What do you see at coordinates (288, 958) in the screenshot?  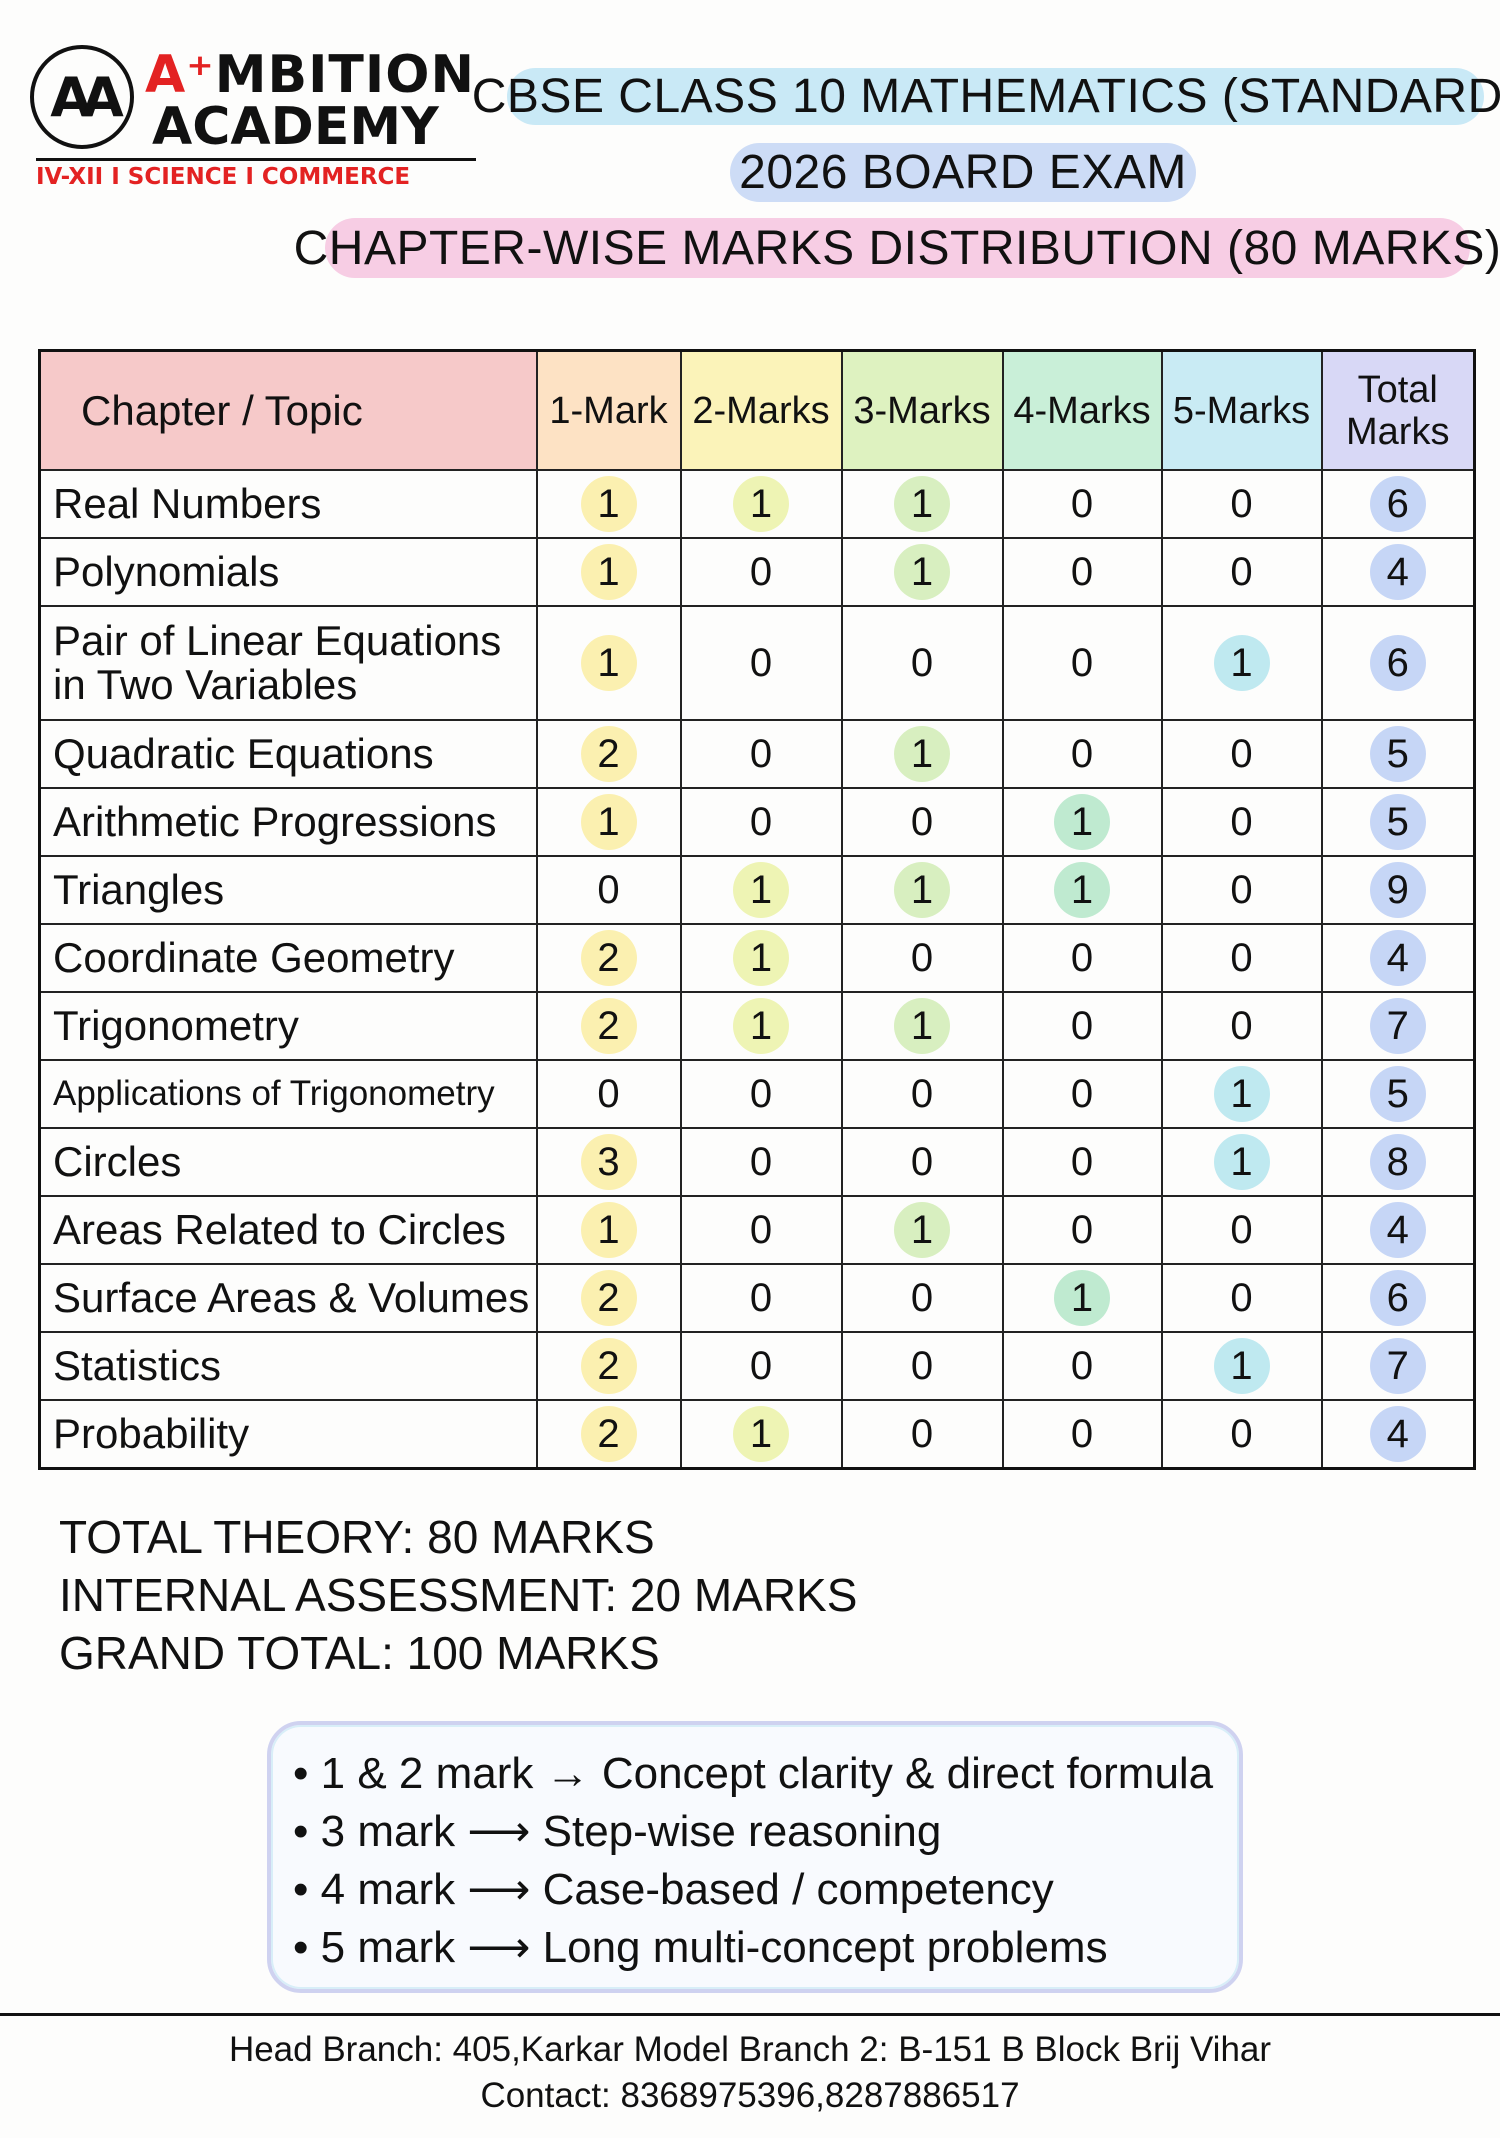 I see `chapter-name: Coordinate Geometry` at bounding box center [288, 958].